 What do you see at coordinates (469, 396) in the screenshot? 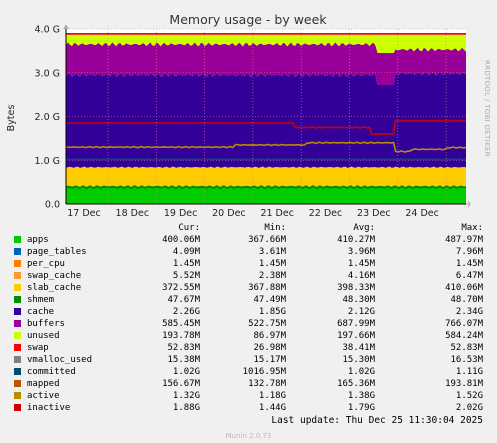
I see `legend-max: 1.52G` at bounding box center [469, 396].